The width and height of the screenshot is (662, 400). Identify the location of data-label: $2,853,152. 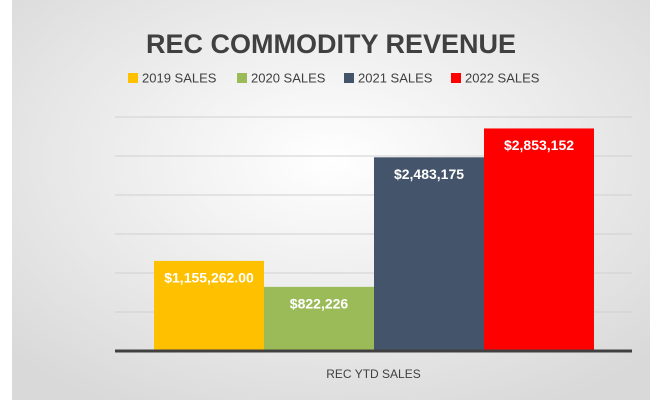
(539, 145).